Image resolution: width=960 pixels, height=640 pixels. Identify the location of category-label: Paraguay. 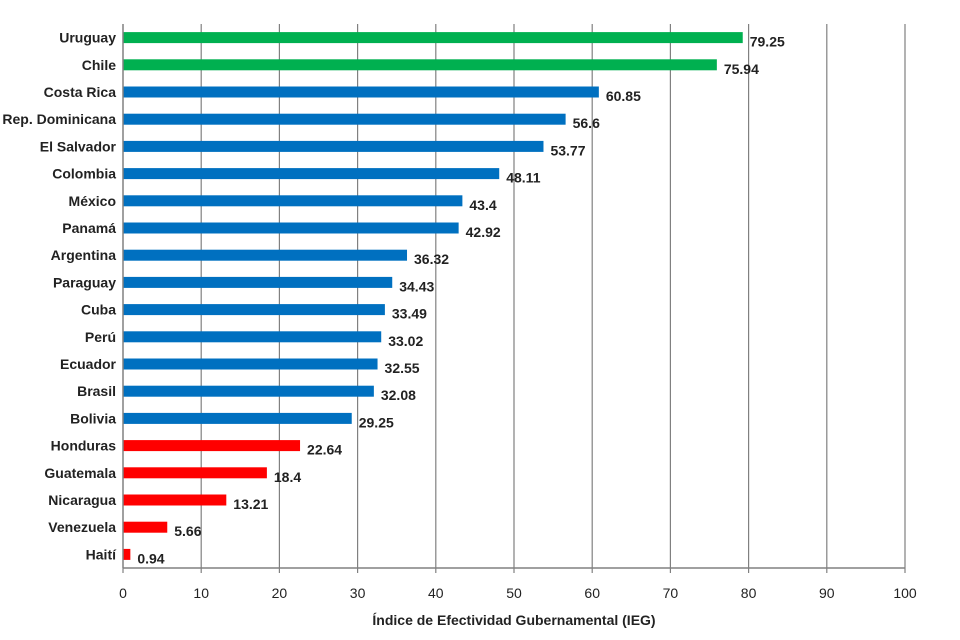
(84, 282).